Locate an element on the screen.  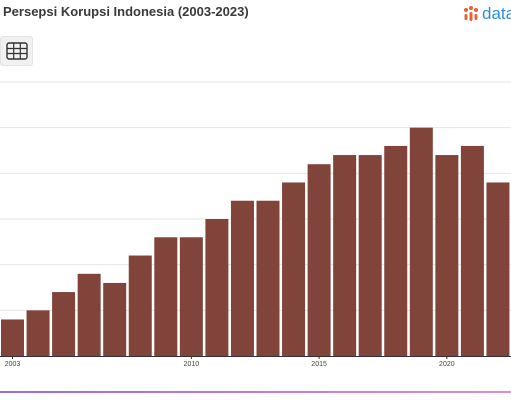
bar-2005 is located at coordinates (64, 324).